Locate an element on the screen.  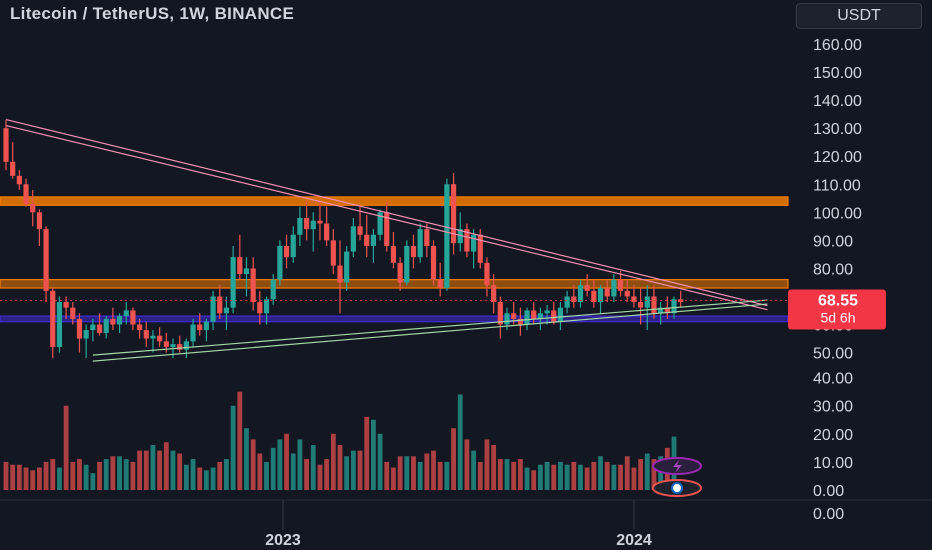
price-tick-label: 130.00 is located at coordinates (837, 129).